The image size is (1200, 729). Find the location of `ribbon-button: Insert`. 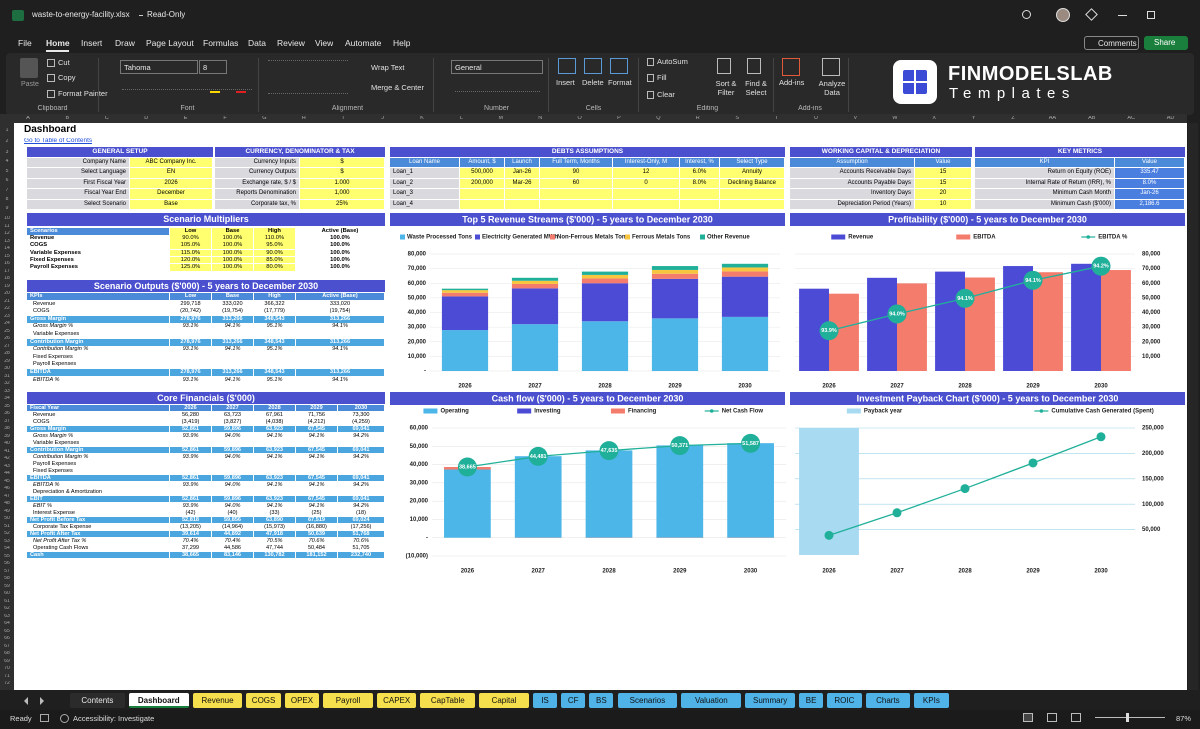

ribbon-button: Insert is located at coordinates (565, 83).